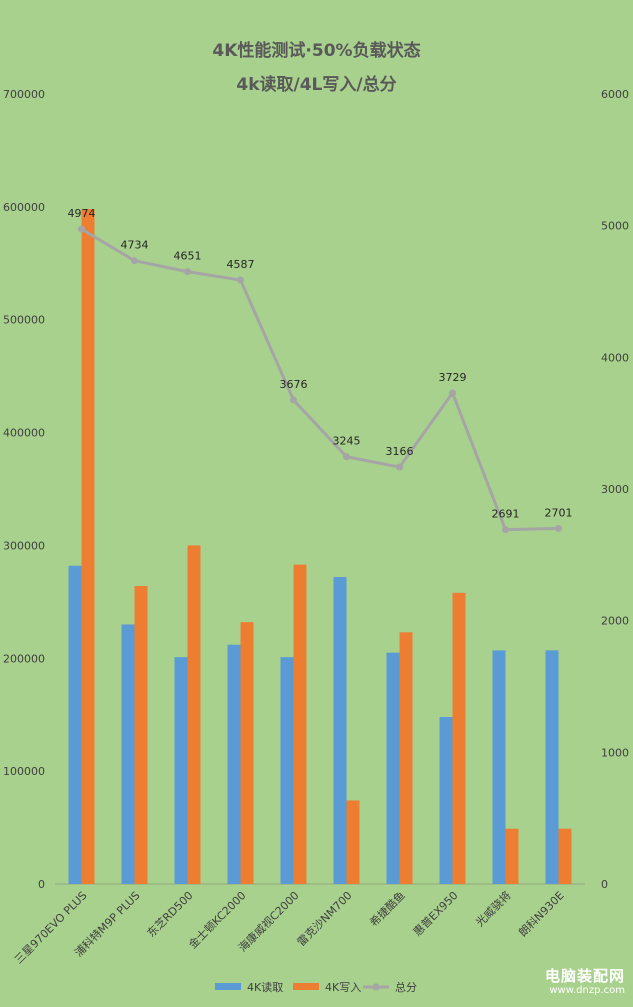 The image size is (633, 1007). What do you see at coordinates (316, 51) in the screenshot?
I see `chart-title: 4K性能测试·50%负载状态` at bounding box center [316, 51].